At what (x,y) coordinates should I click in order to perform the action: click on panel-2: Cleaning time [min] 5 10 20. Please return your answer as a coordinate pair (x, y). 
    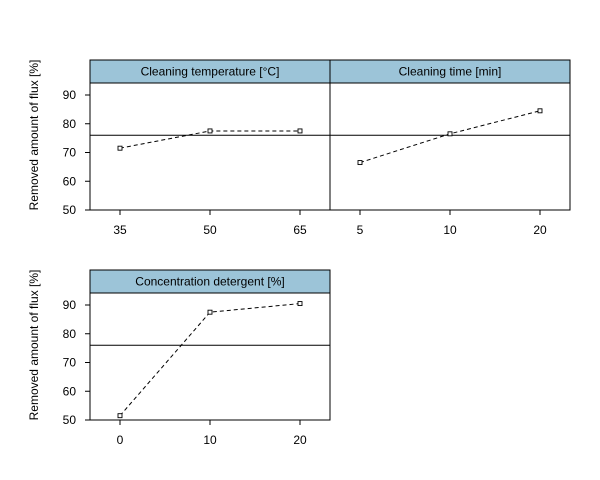
    Looking at the image, I should click on (450, 148).